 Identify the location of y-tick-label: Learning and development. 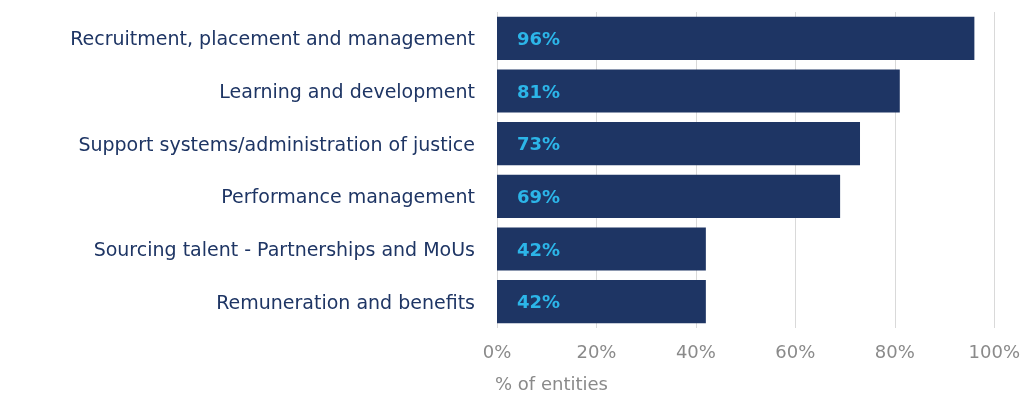
(347, 91).